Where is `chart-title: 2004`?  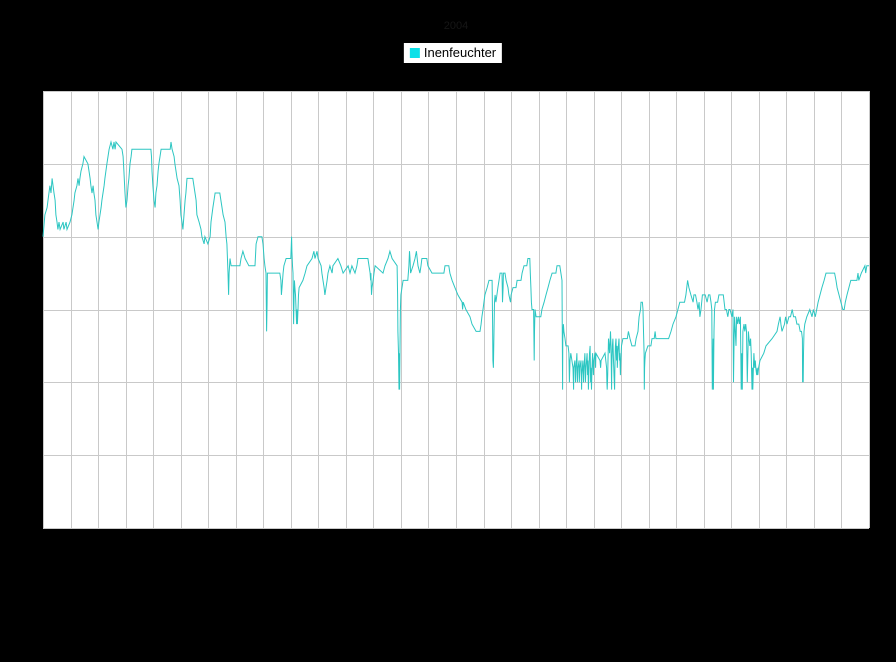
chart-title: 2004 is located at coordinates (456, 26).